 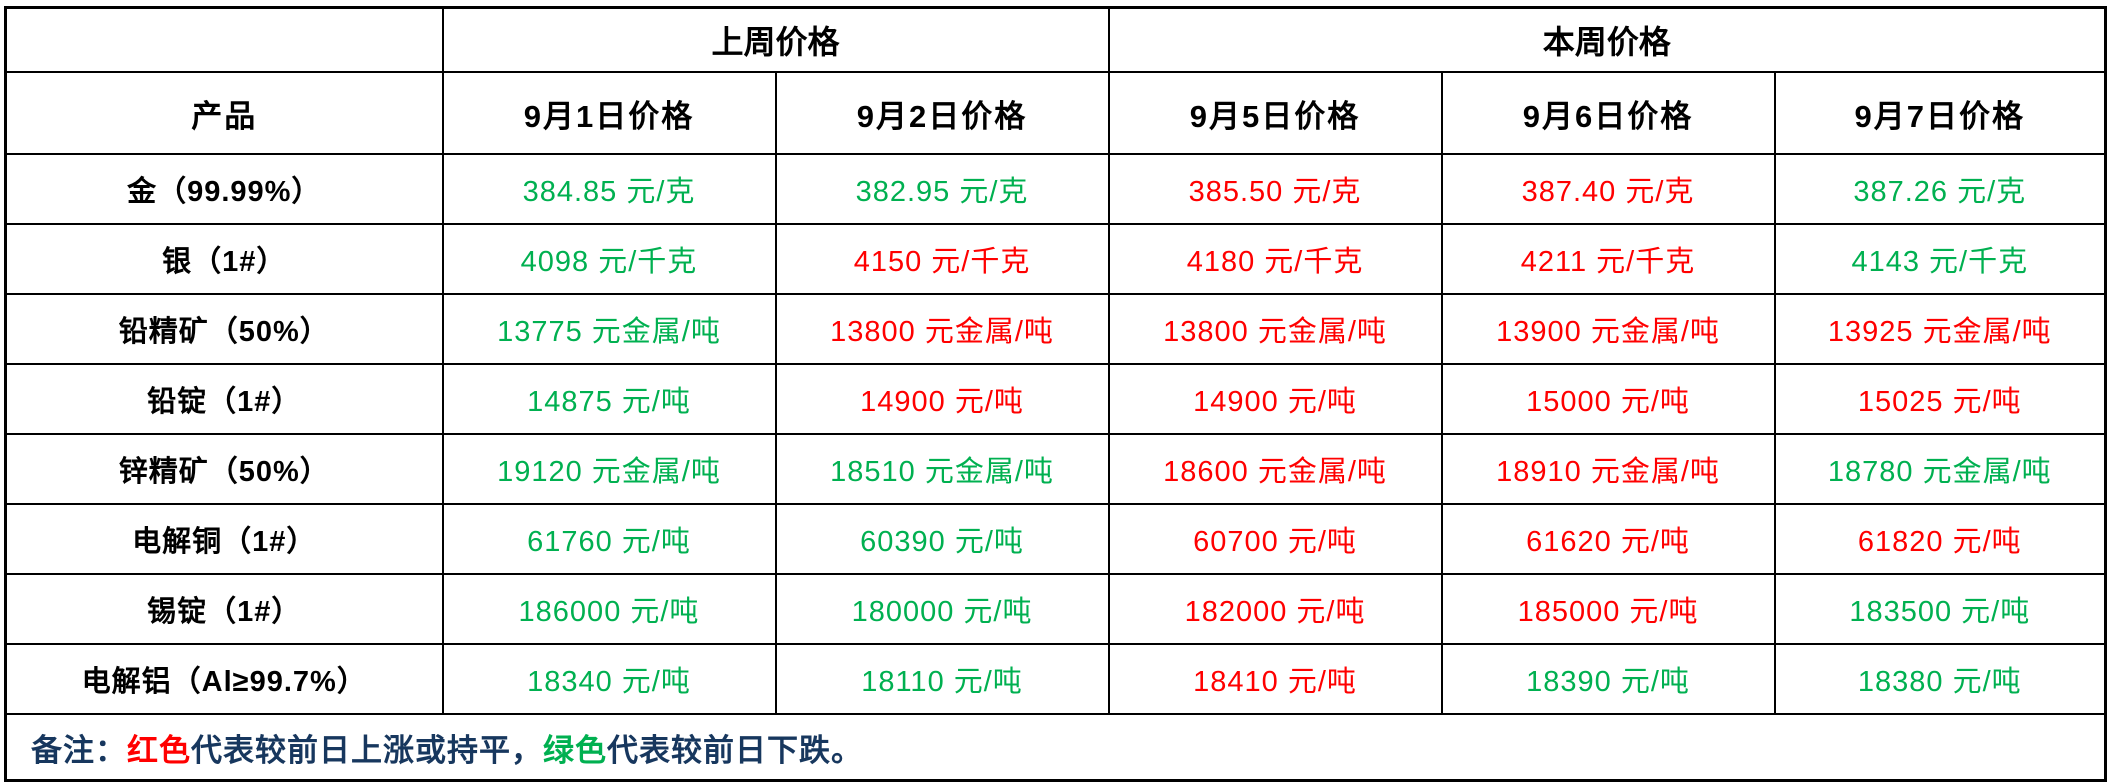 I want to click on price-cell: 18510 元金属/吨, so click(x=942, y=469).